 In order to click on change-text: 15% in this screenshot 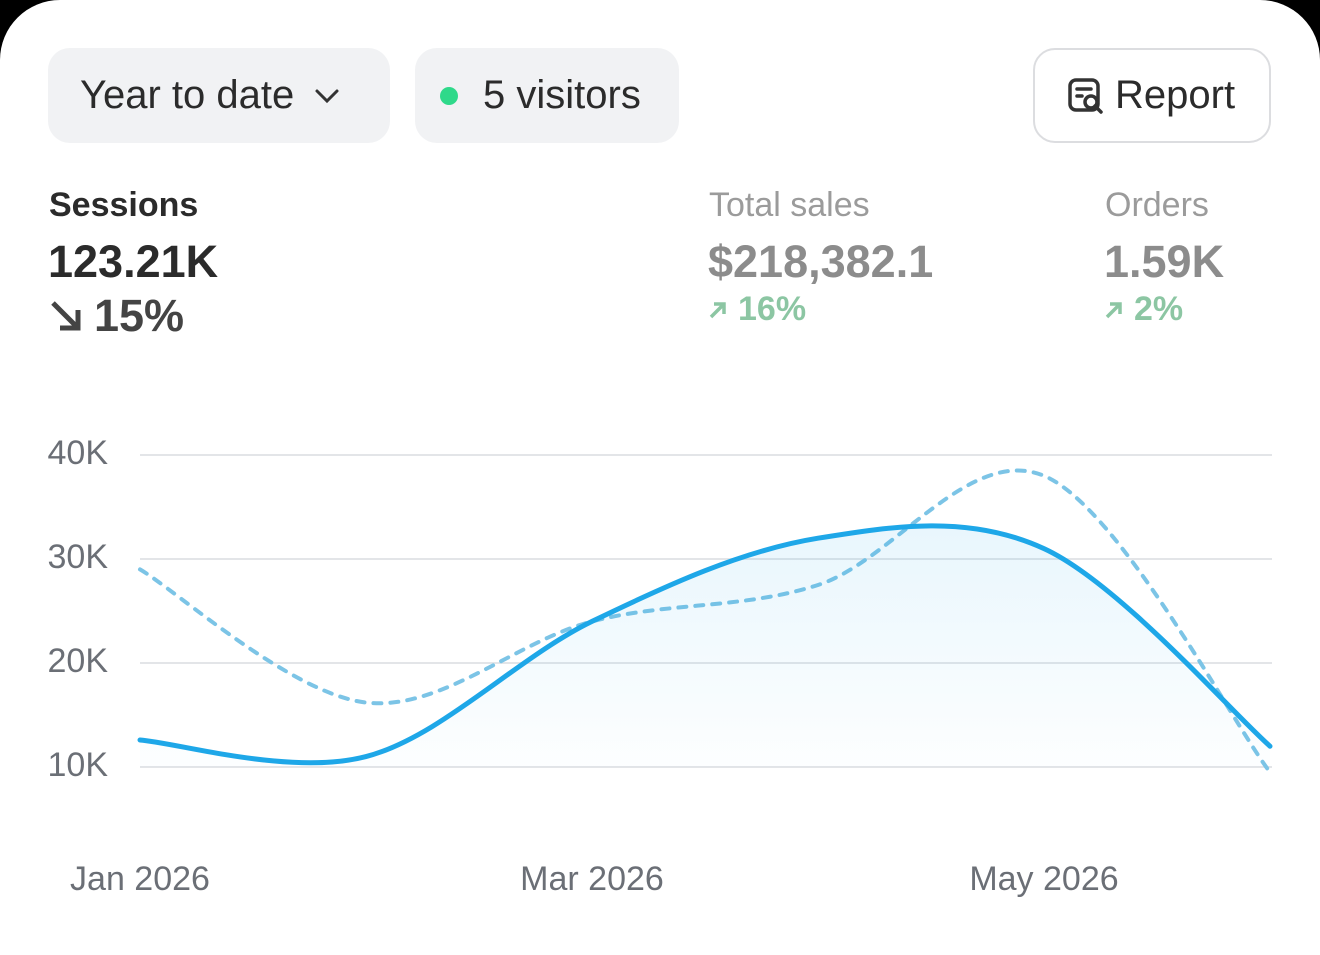, I will do `click(139, 315)`.